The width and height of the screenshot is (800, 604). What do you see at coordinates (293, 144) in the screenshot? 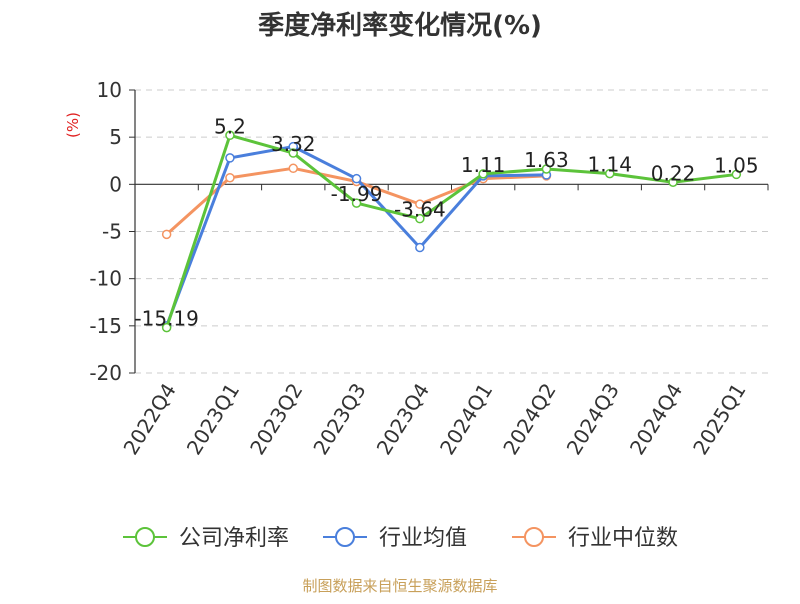
I see `data-label: 3.32` at bounding box center [293, 144].